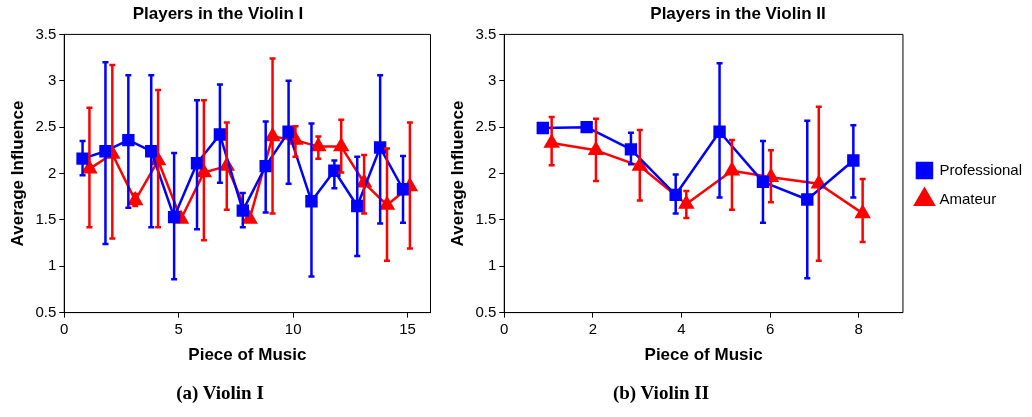  I want to click on legend-label: Professional, so click(980, 169).